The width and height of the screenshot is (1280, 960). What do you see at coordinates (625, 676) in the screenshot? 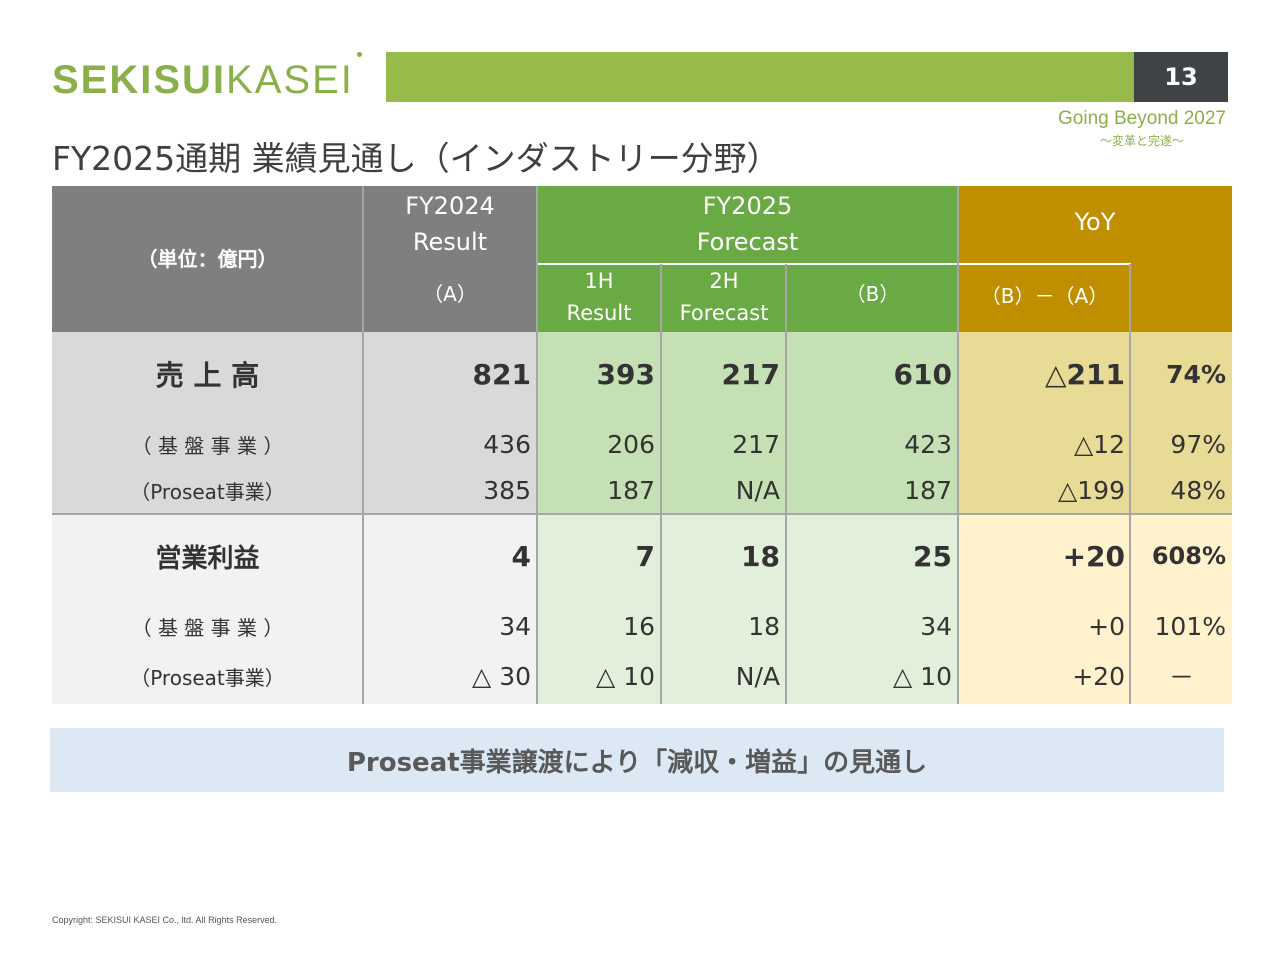
I see `row-profit-proseat-h1: △ 10` at bounding box center [625, 676].